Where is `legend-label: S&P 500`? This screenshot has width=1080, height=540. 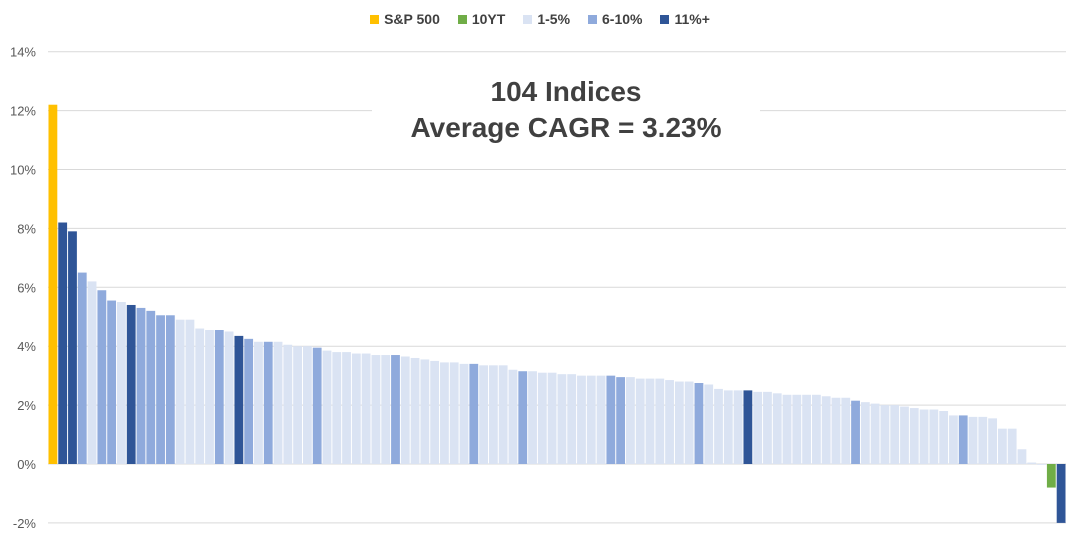 legend-label: S&P 500 is located at coordinates (412, 19).